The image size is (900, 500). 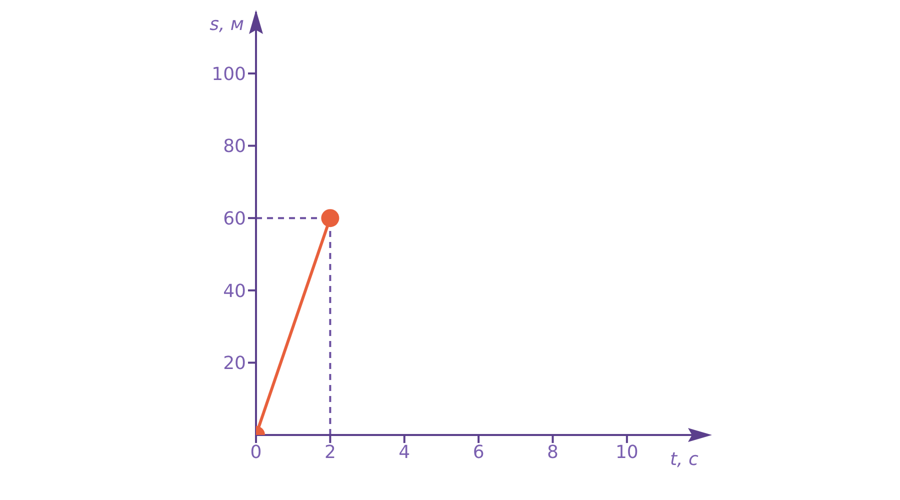 What do you see at coordinates (684, 459) in the screenshot?
I see `x-axis-title: t, с` at bounding box center [684, 459].